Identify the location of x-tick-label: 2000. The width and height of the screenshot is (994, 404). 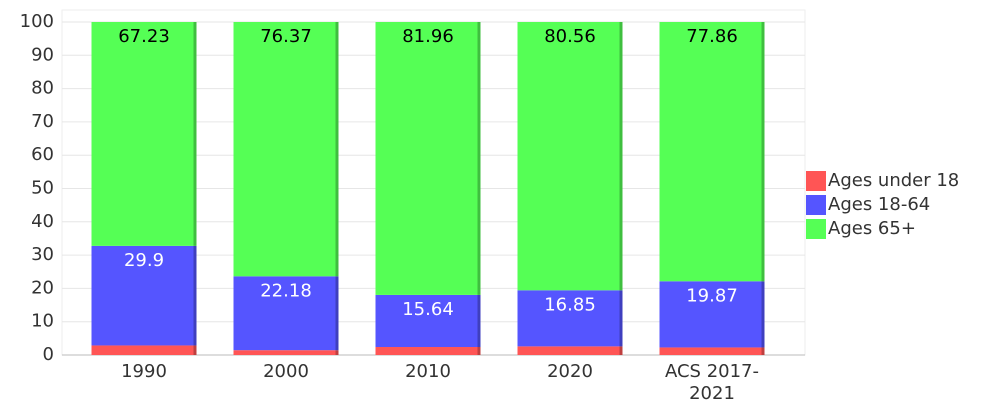
(286, 371).